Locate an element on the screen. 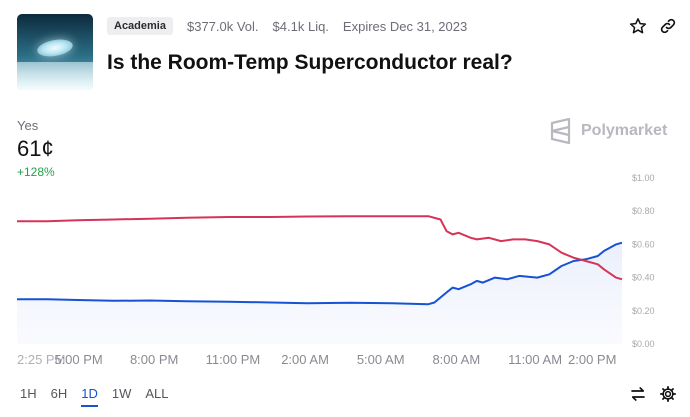 This screenshot has width=690, height=417. top-actions is located at coordinates (653, 26).